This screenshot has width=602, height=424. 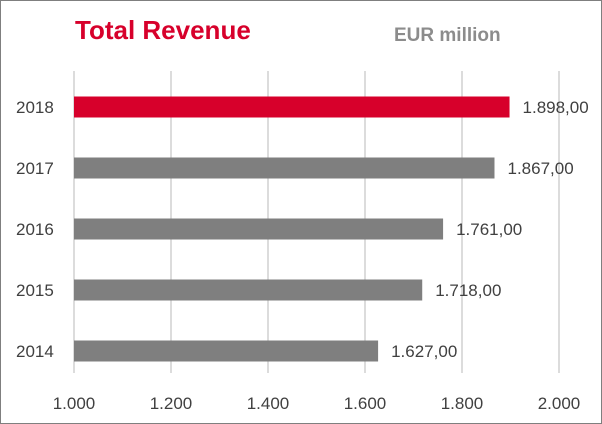 I want to click on x-tick-label: 1.200, so click(x=171, y=403).